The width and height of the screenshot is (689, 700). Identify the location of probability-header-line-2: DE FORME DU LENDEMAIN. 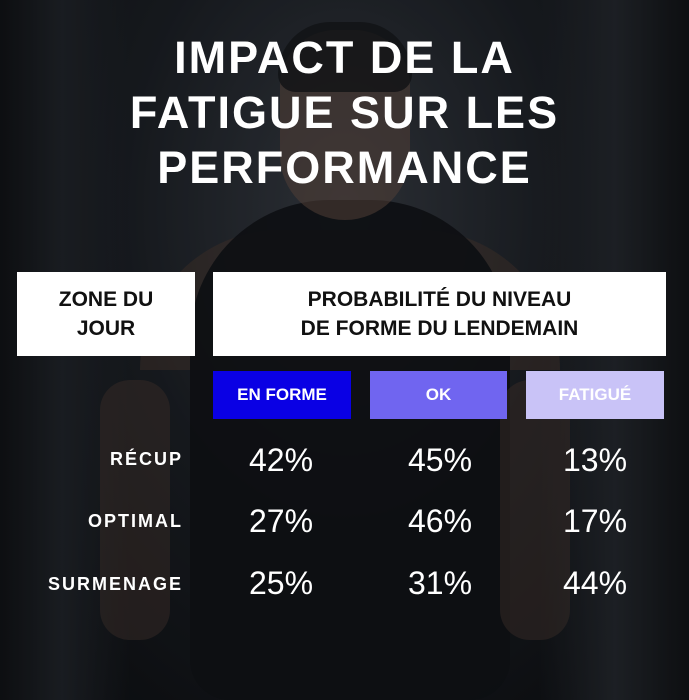
(439, 328).